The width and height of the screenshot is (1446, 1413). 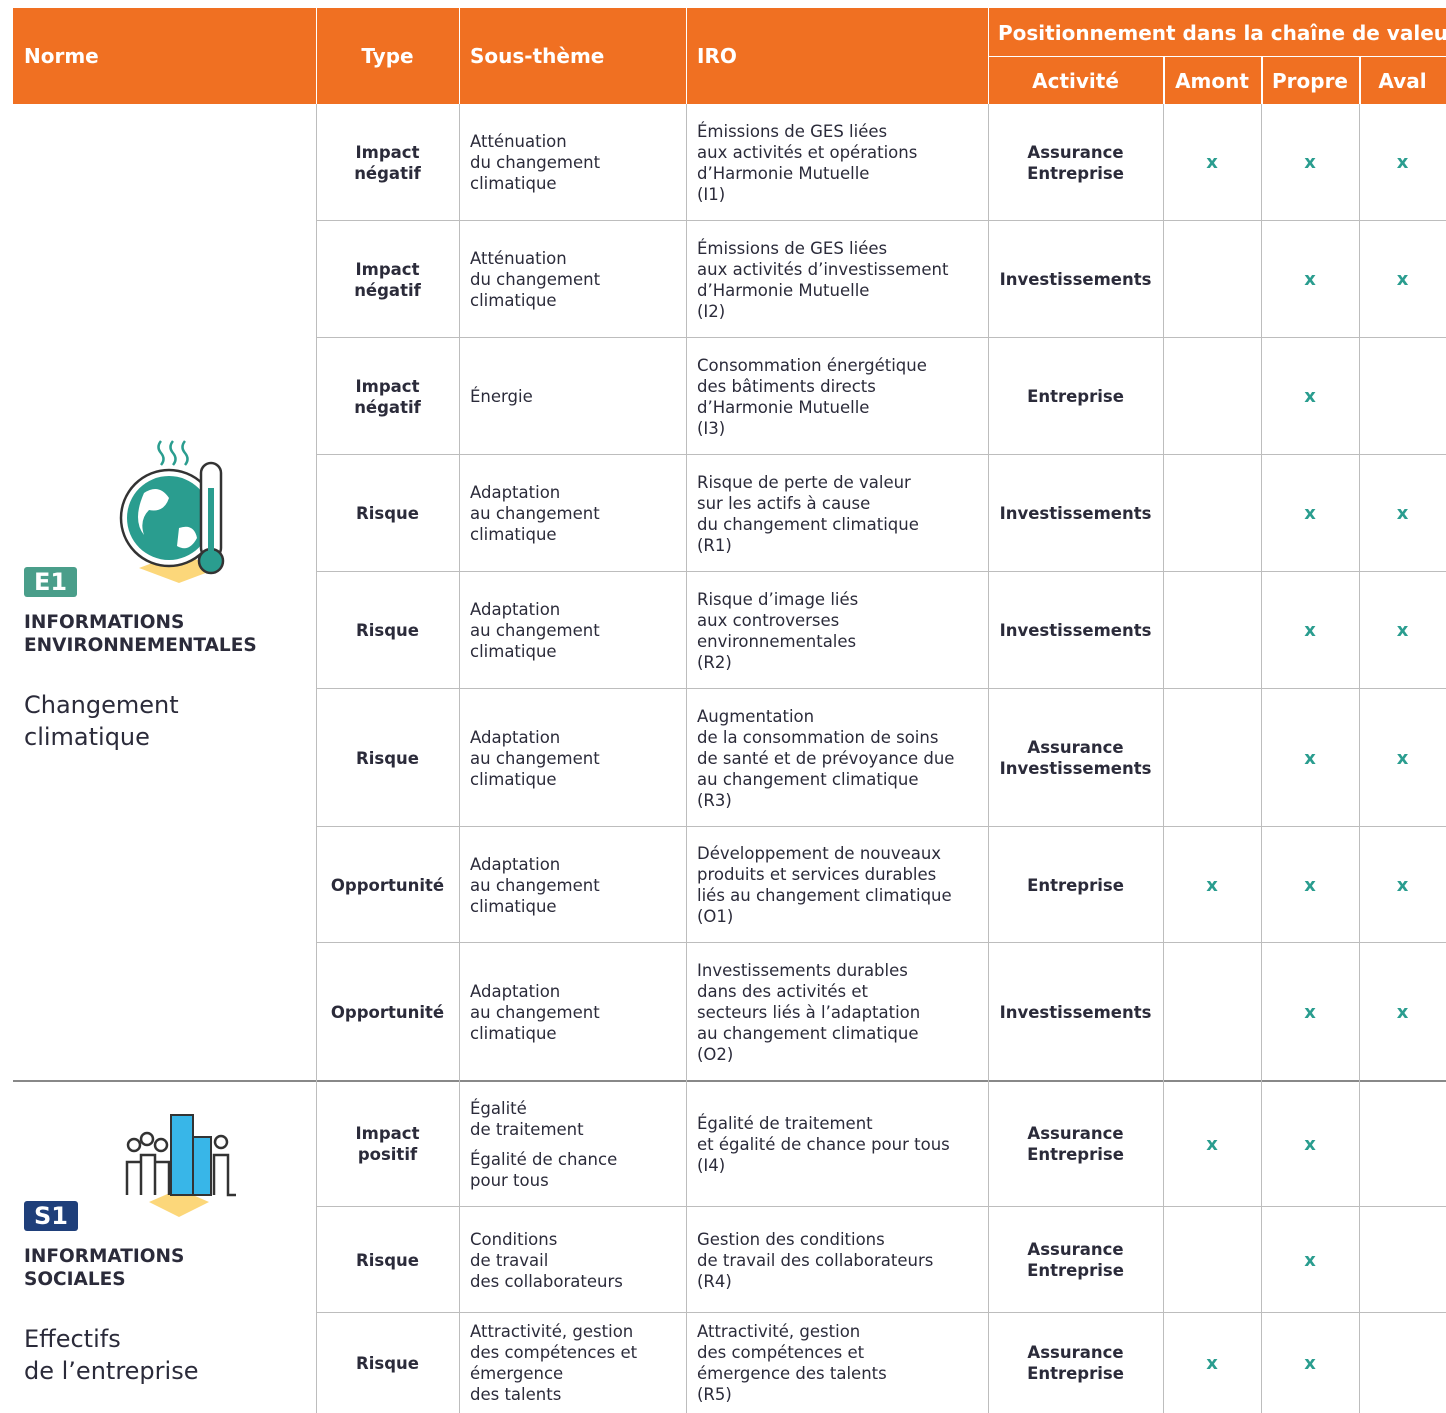 I want to click on header-cell: Norme, so click(x=61, y=56).